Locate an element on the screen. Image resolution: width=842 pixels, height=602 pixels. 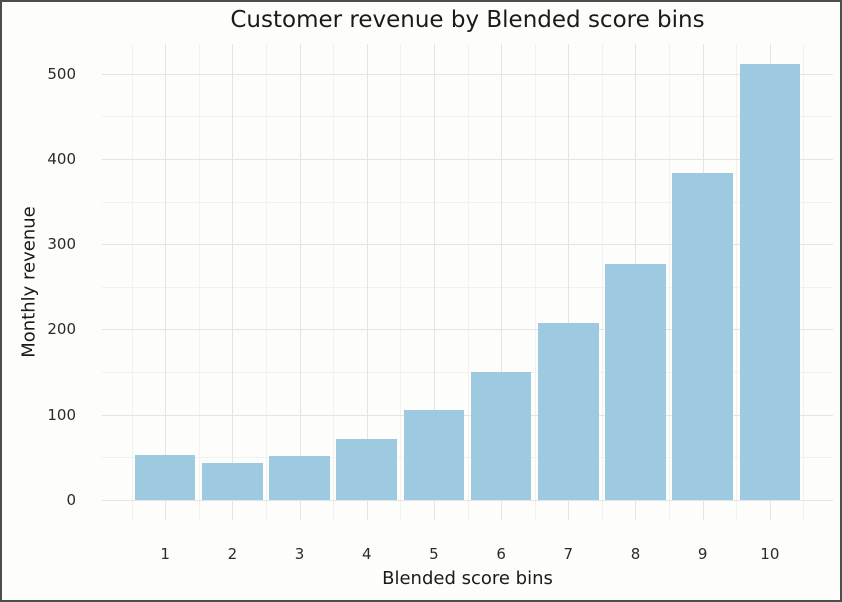
y-tick-label-300: 300 is located at coordinates (61, 244).